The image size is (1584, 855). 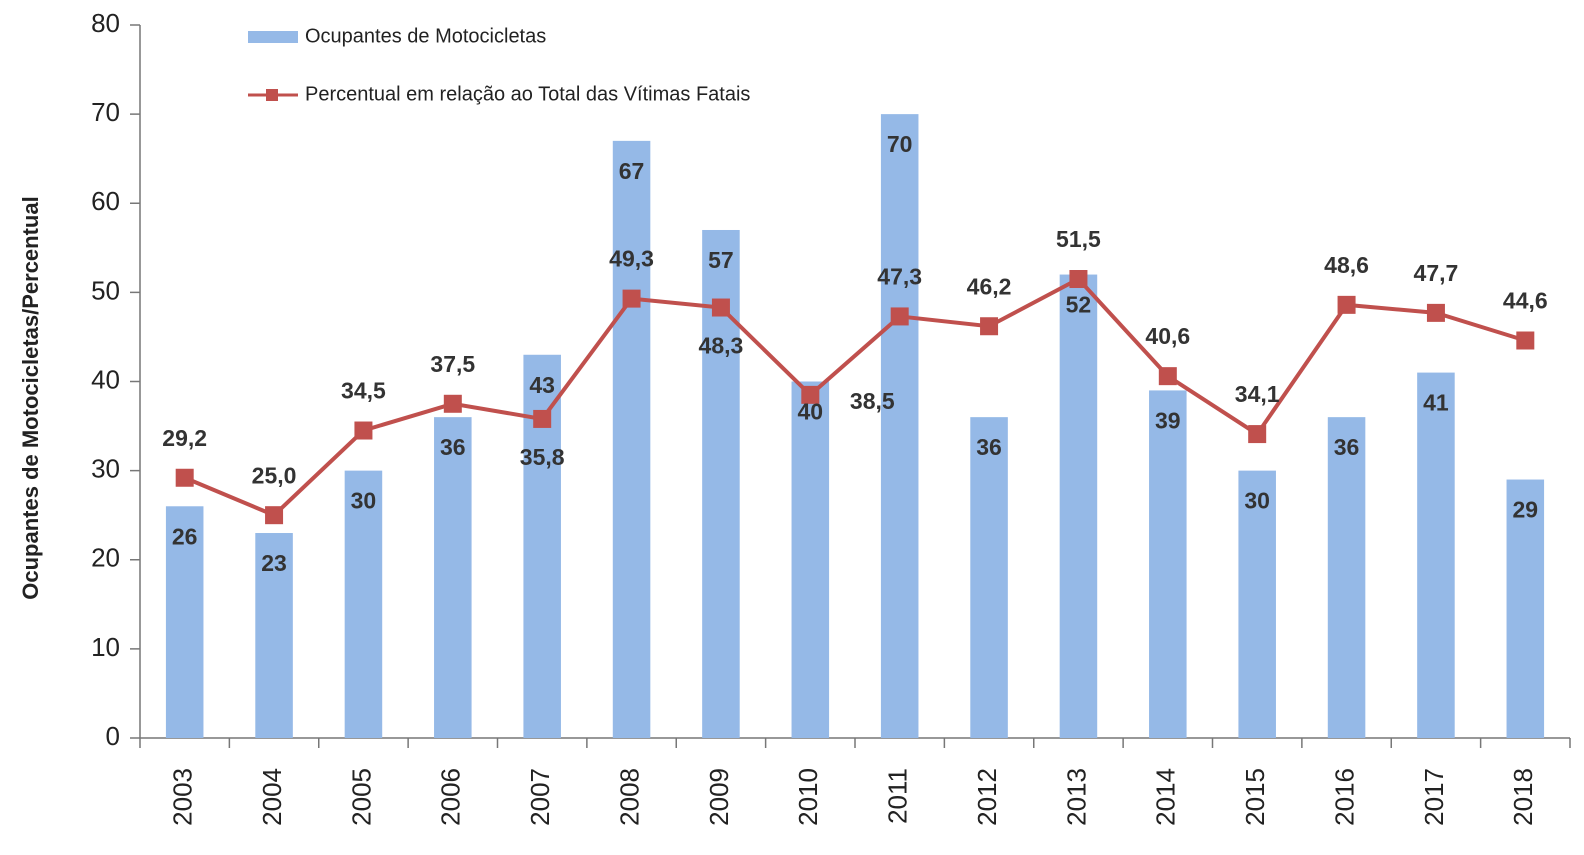 I want to click on data-label: 43, so click(x=542, y=385).